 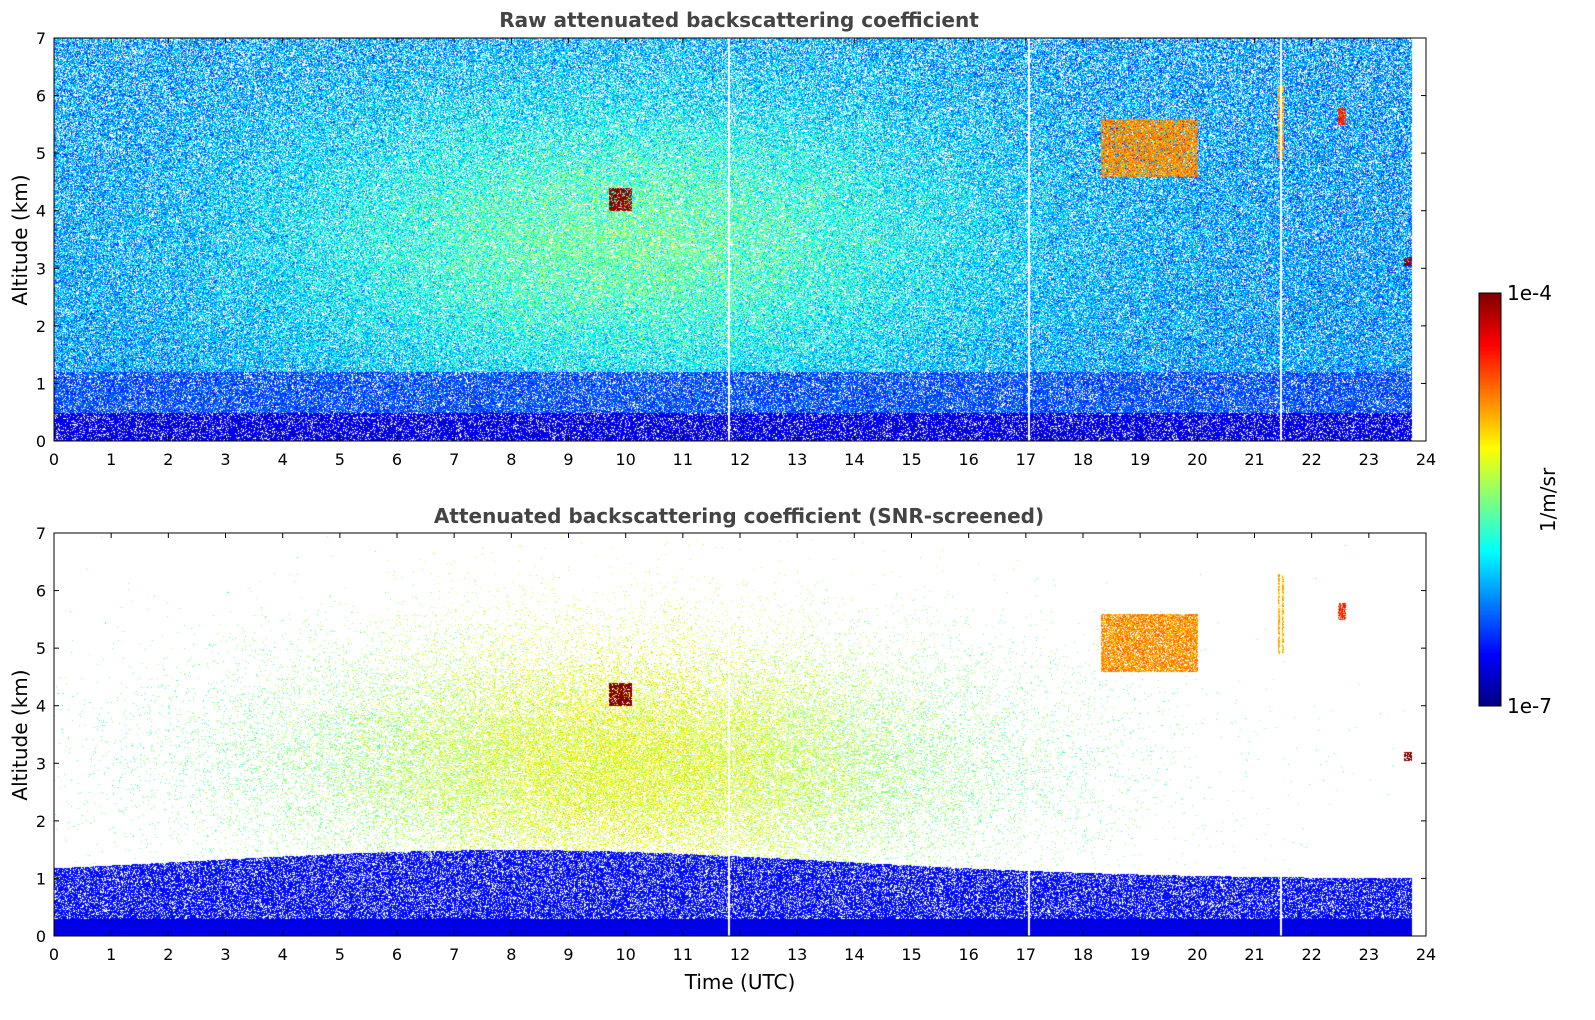 What do you see at coordinates (1529, 706) in the screenshot?
I see `colorbar-min-label: 1e-7` at bounding box center [1529, 706].